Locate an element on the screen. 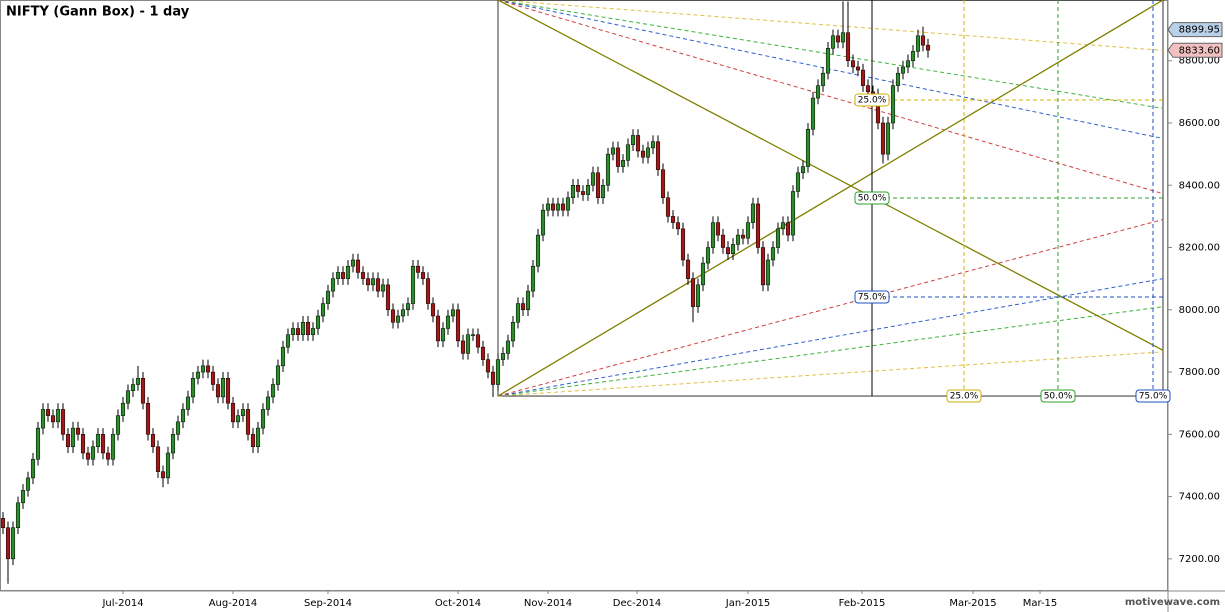  level-label: 25.0% is located at coordinates (872, 100).